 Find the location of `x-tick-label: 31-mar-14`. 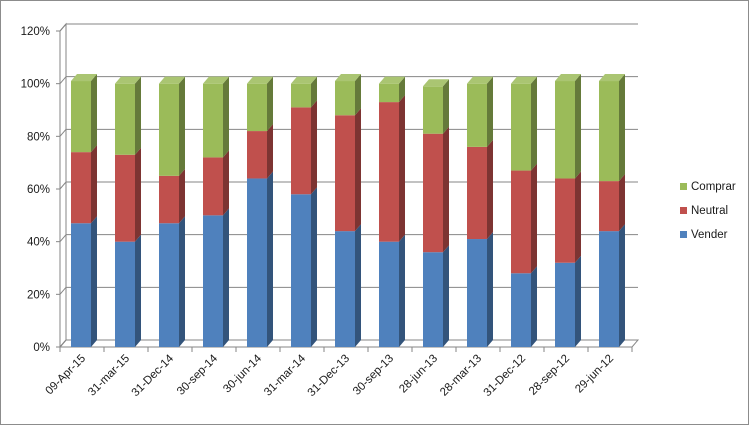

x-tick-label: 31-mar-14 is located at coordinates (285, 375).